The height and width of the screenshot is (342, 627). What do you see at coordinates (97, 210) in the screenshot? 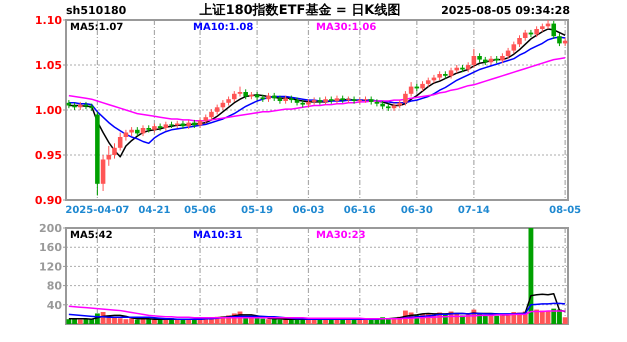
I see `x-tick-label: 2025-04-07` at bounding box center [97, 210].